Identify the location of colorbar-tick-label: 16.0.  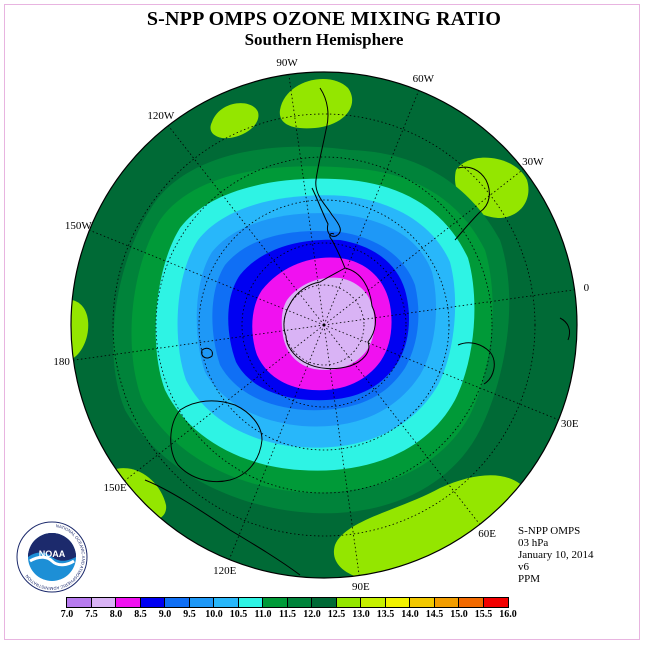
(508, 614).